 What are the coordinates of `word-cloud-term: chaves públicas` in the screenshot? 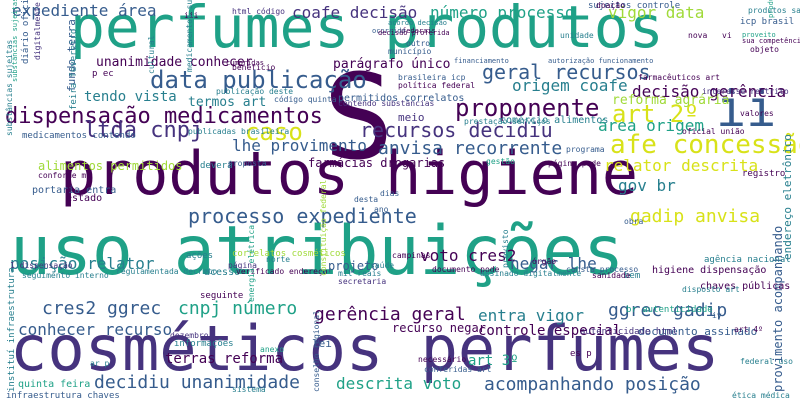 It's located at (745, 286).